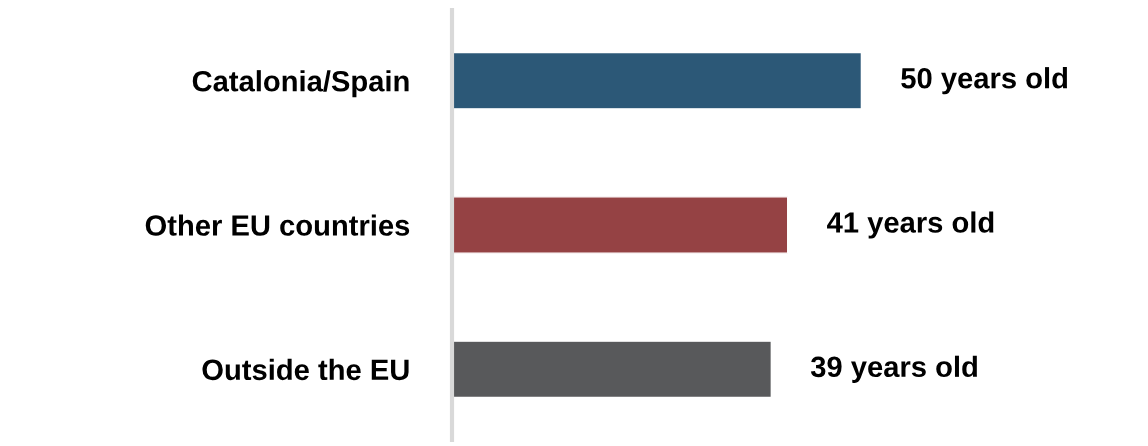 The width and height of the screenshot is (1148, 446). I want to click on y-tick-label: Catalonia/Spain, so click(300, 84).